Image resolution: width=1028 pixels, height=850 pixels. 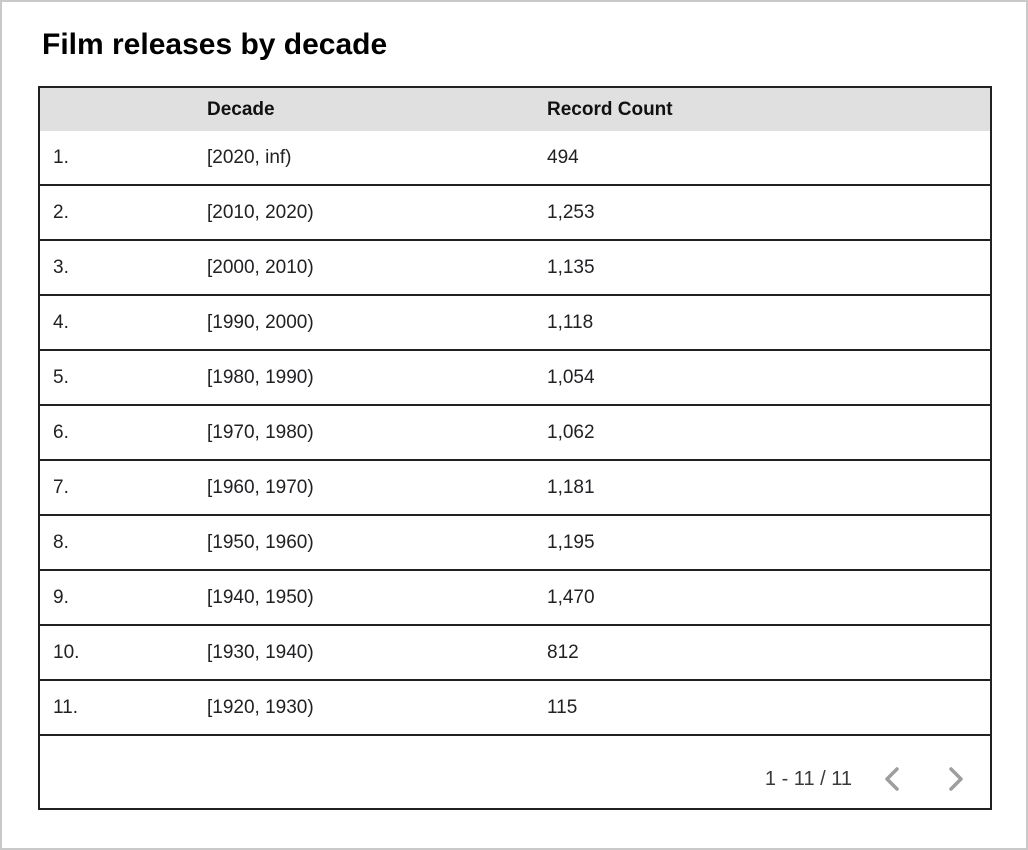 What do you see at coordinates (61, 157) in the screenshot?
I see `row-index-cell: 1.` at bounding box center [61, 157].